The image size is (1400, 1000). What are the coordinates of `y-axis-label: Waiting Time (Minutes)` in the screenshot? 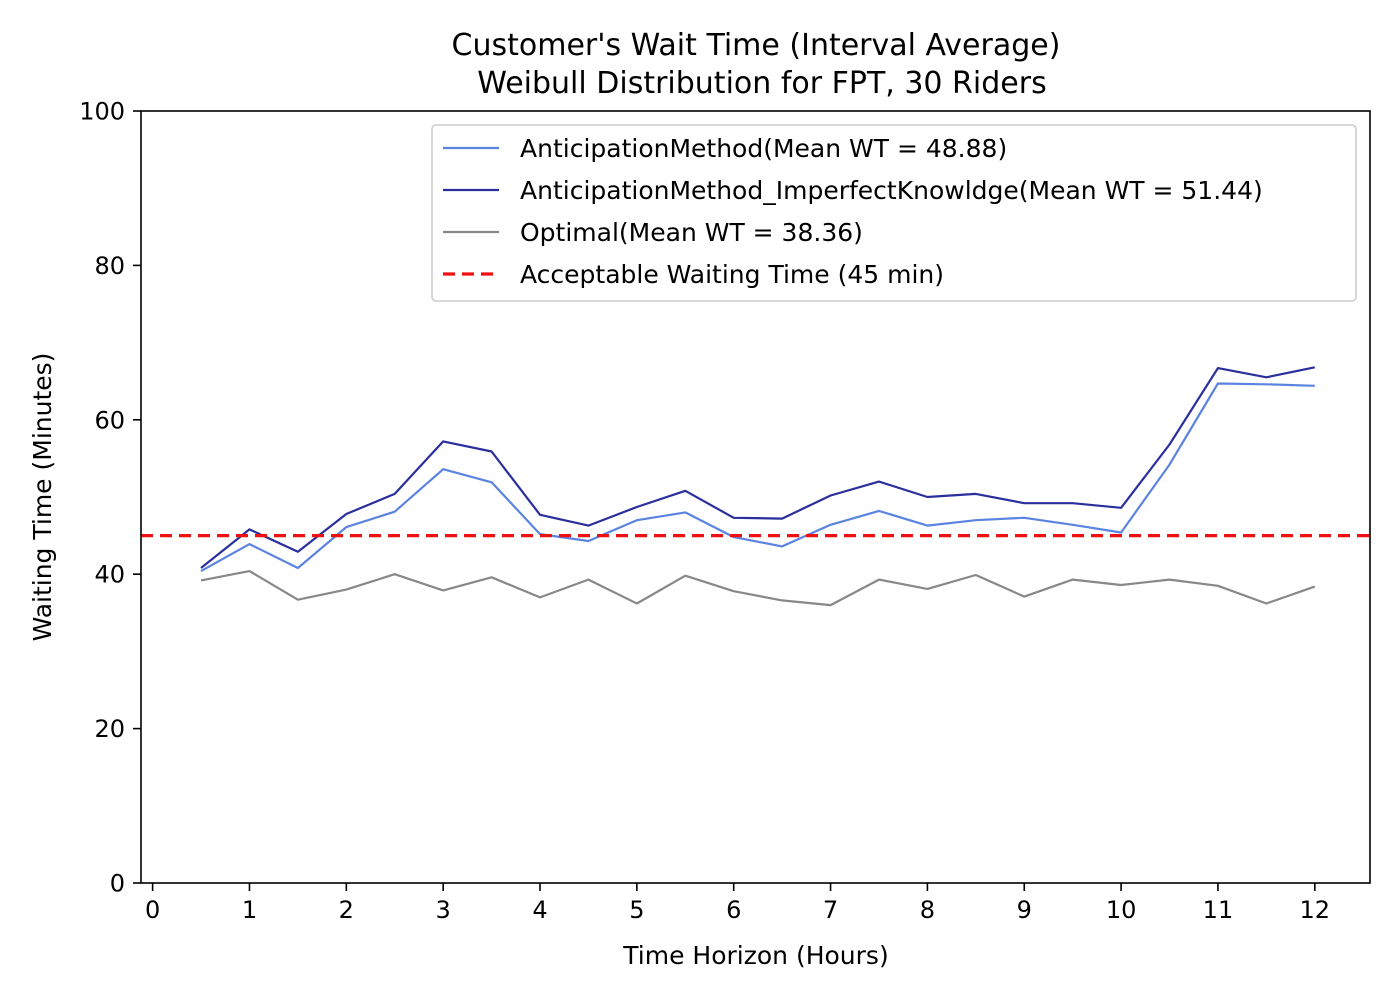 It's located at (42, 497).